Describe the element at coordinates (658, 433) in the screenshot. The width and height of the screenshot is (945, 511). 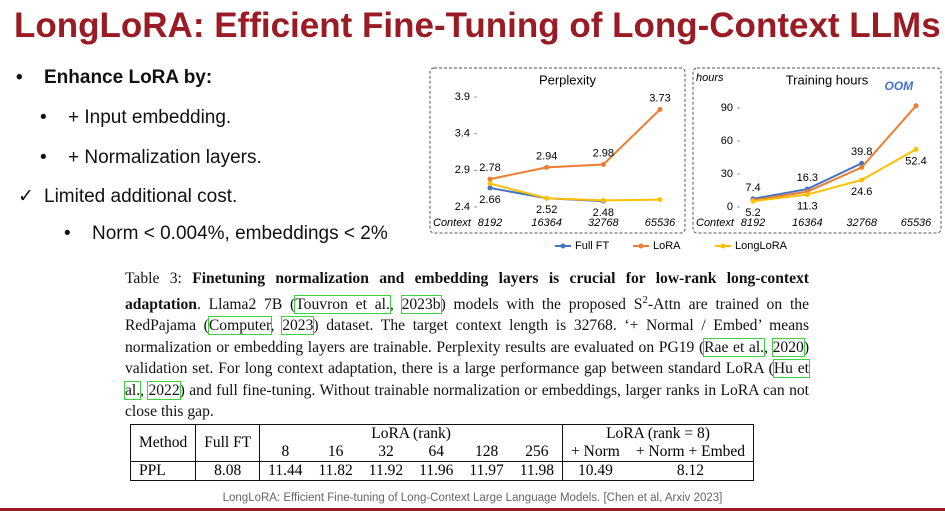
I see `header-cell: LoRA (rank = 8)` at that location.